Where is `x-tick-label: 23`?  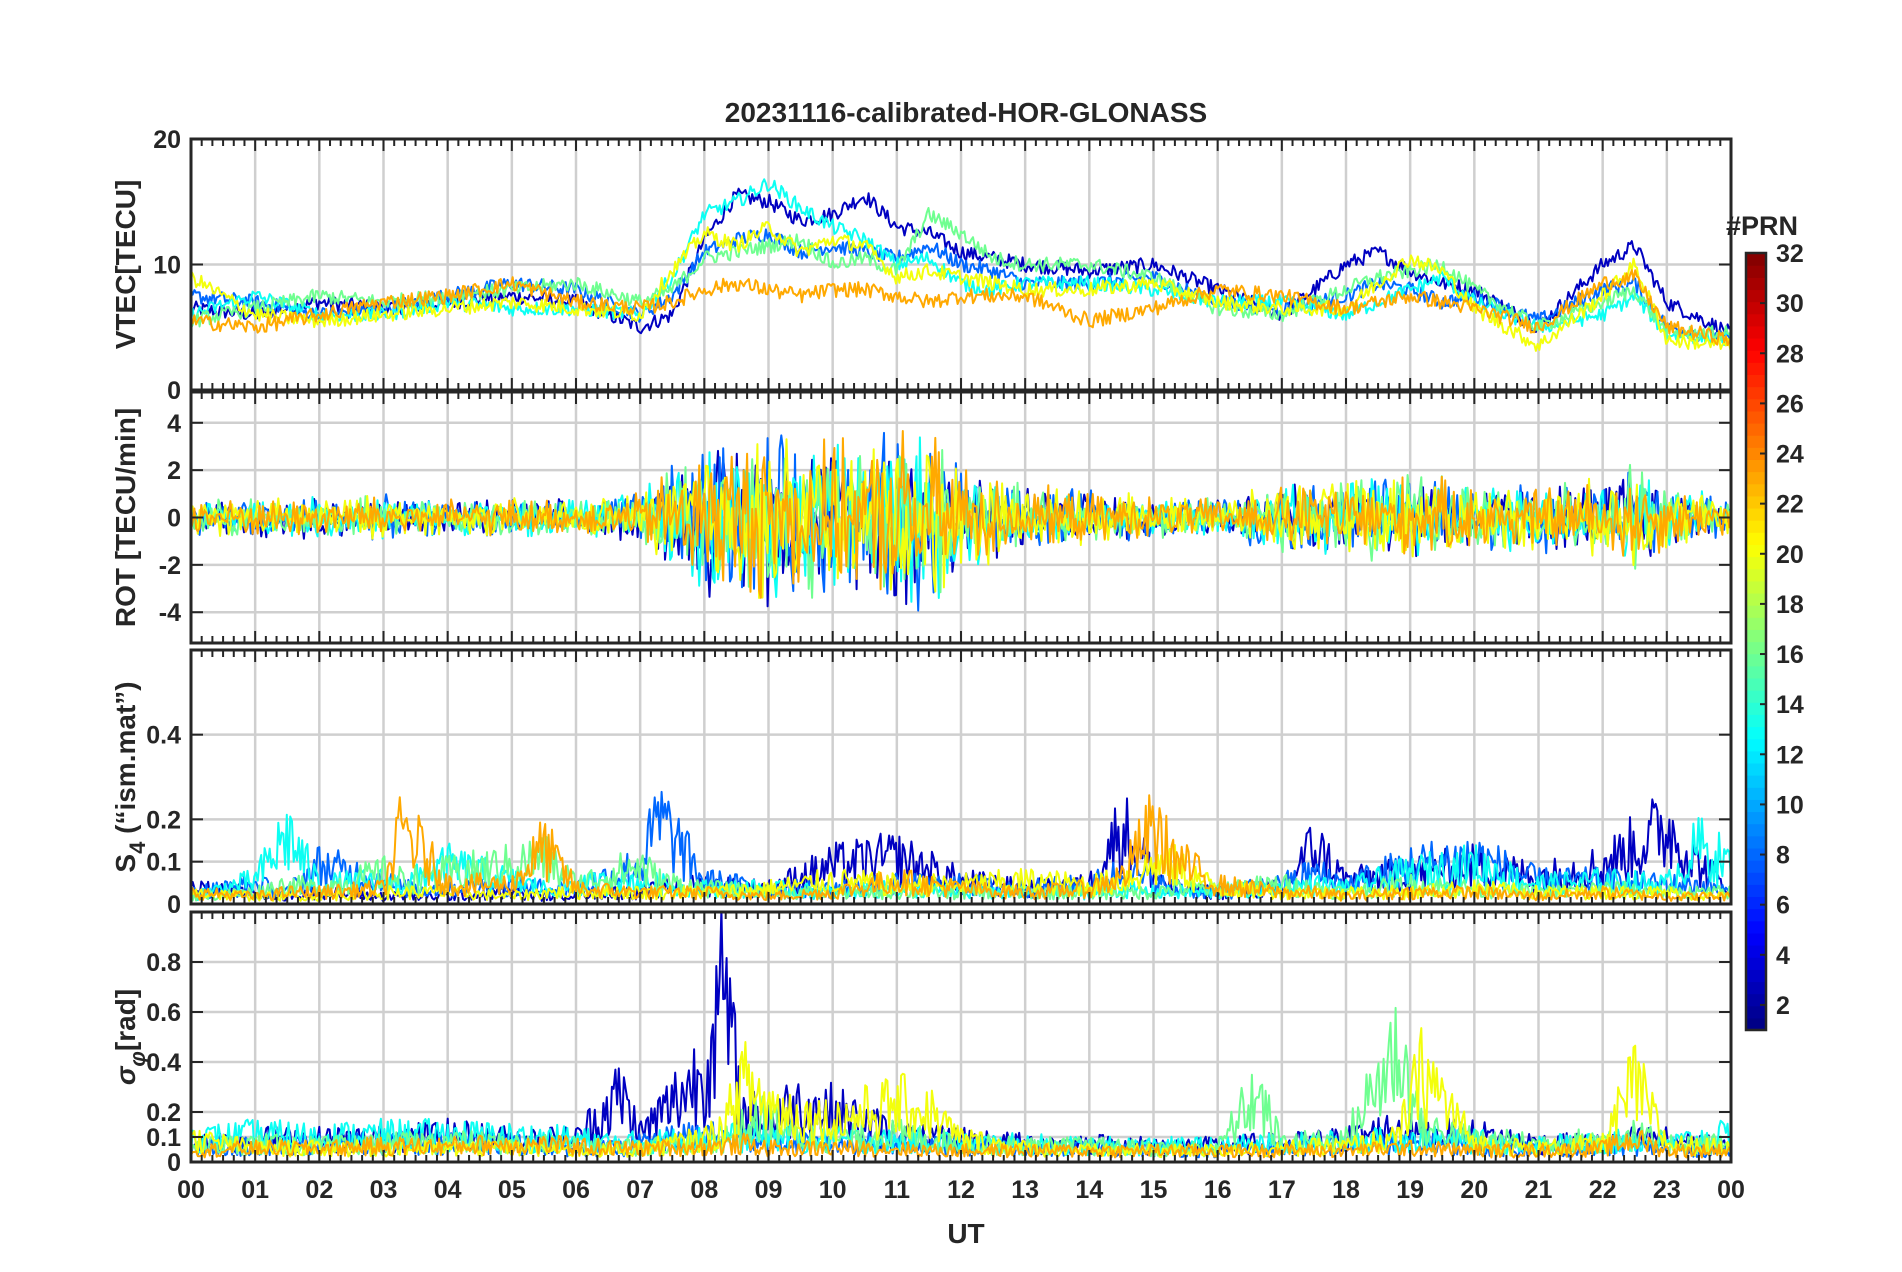 x-tick-label: 23 is located at coordinates (1667, 1190).